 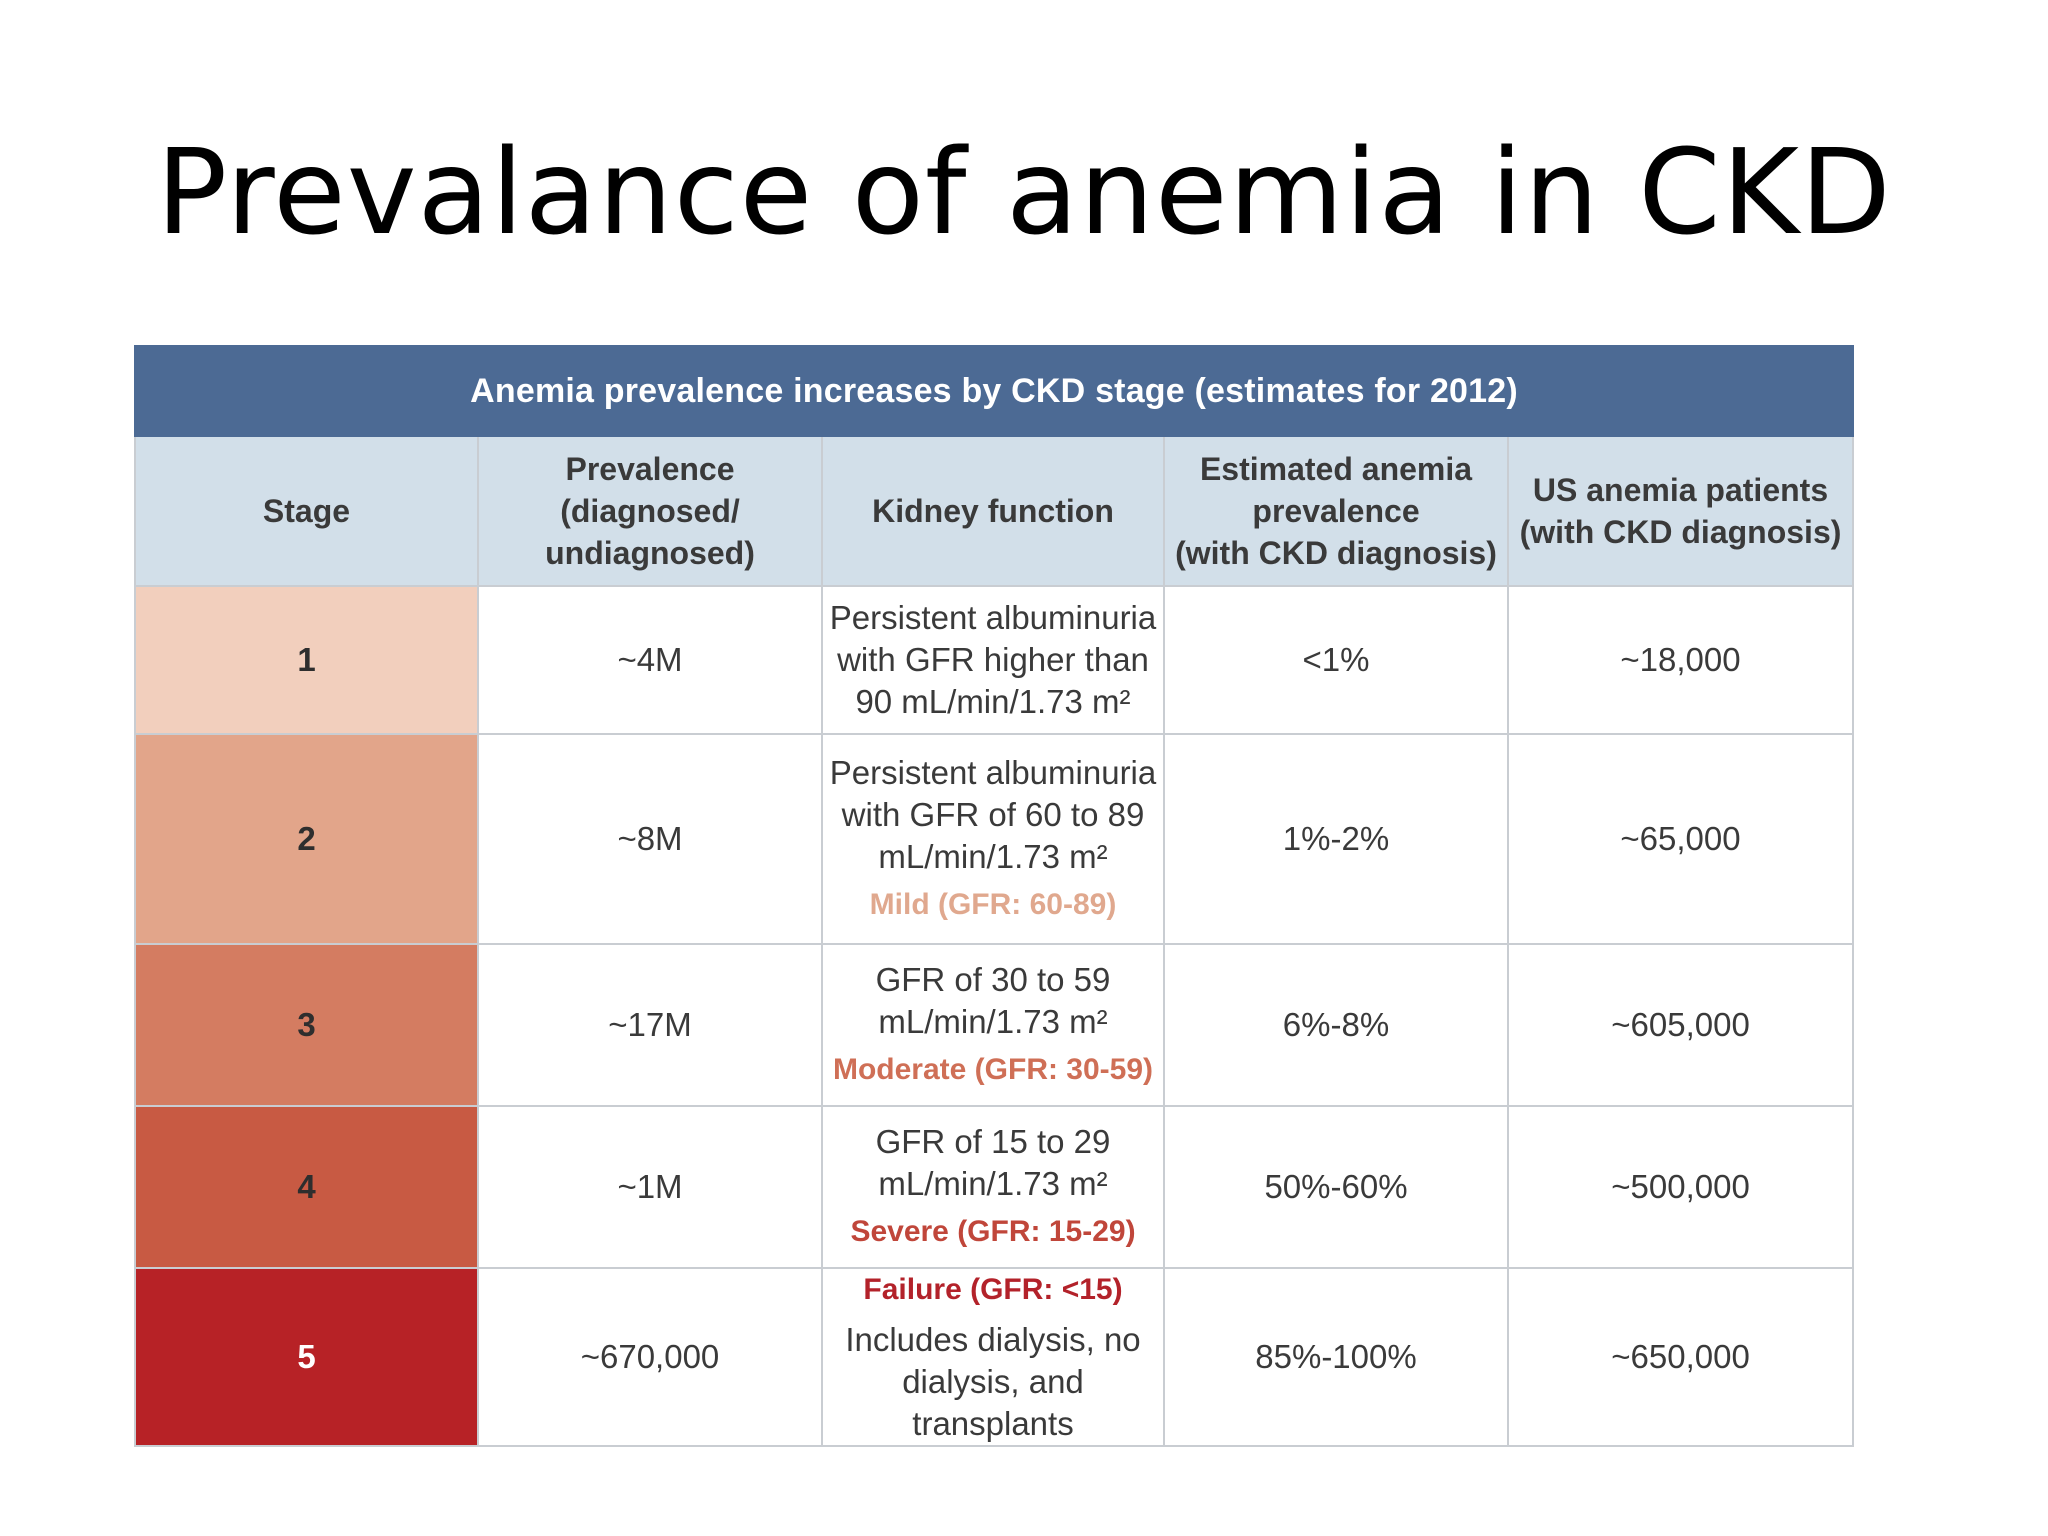 I want to click on header-line: Prevalence, so click(x=650, y=469).